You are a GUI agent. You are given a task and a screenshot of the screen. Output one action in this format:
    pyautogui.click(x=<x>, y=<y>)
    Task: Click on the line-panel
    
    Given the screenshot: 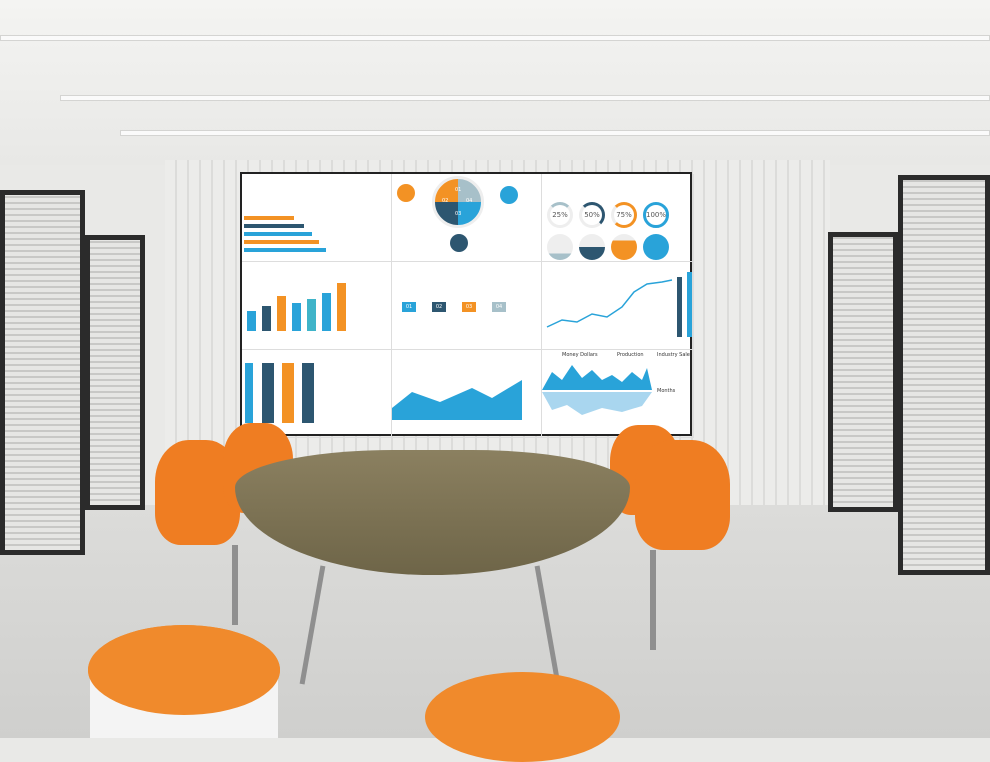 What is the action you would take?
    pyautogui.click(x=618, y=306)
    